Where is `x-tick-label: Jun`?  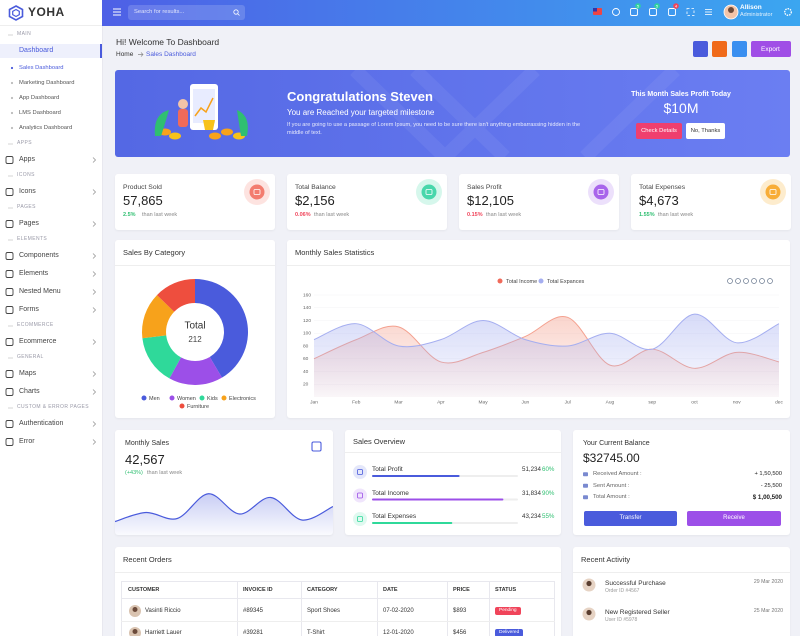 x-tick-label: Jun is located at coordinates (525, 402).